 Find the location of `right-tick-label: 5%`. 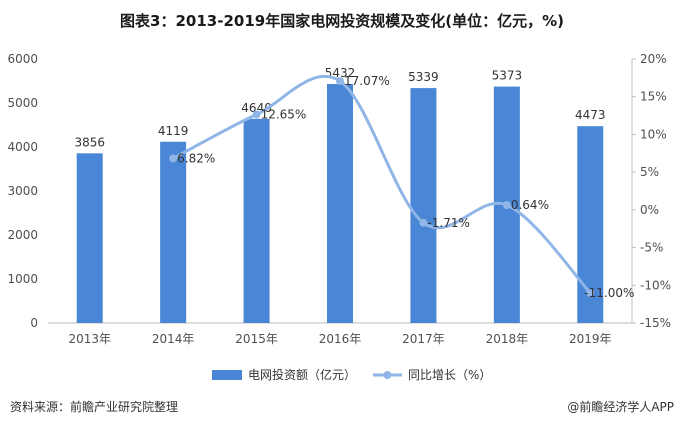

right-tick-label: 5% is located at coordinates (649, 172).